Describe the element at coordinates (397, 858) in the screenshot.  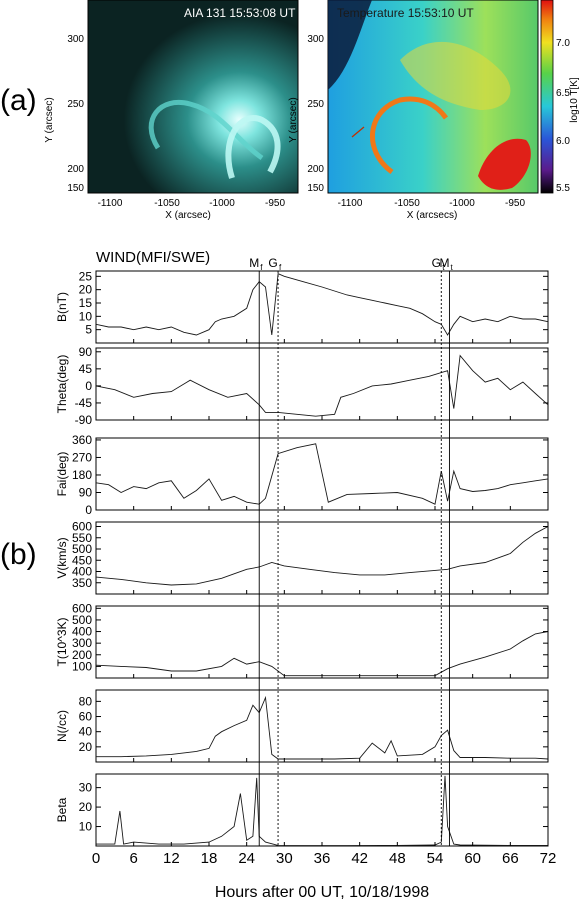
I see `xtick-label-8: 48` at that location.